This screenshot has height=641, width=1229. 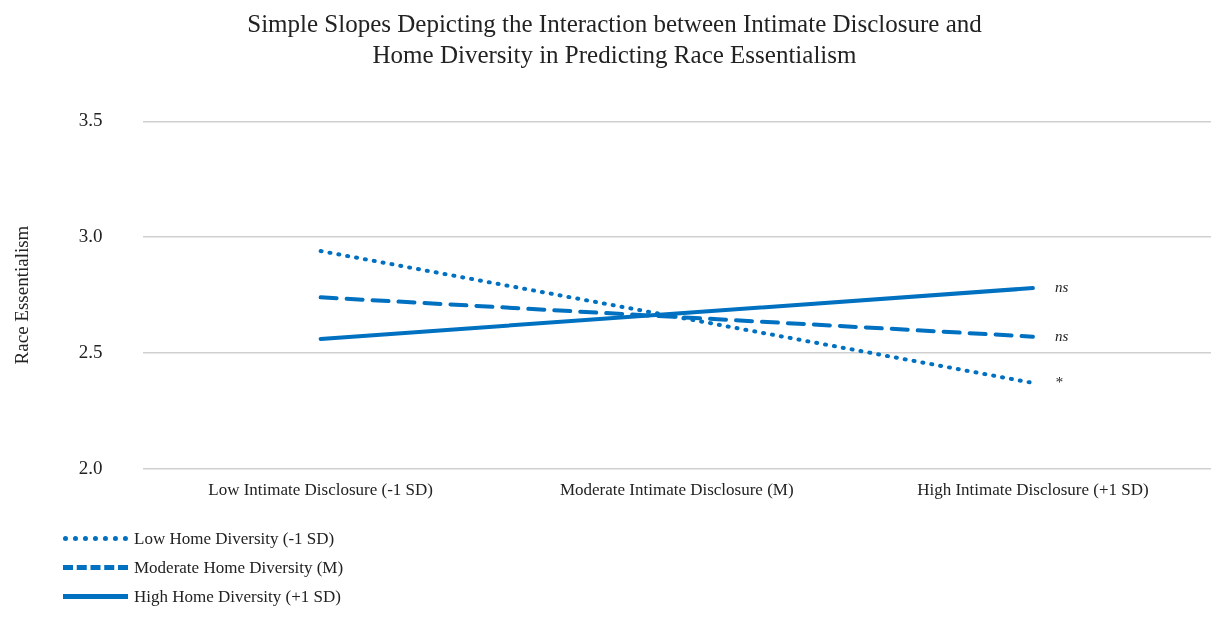 I want to click on y-tick-label: 2.5, so click(x=90, y=351).